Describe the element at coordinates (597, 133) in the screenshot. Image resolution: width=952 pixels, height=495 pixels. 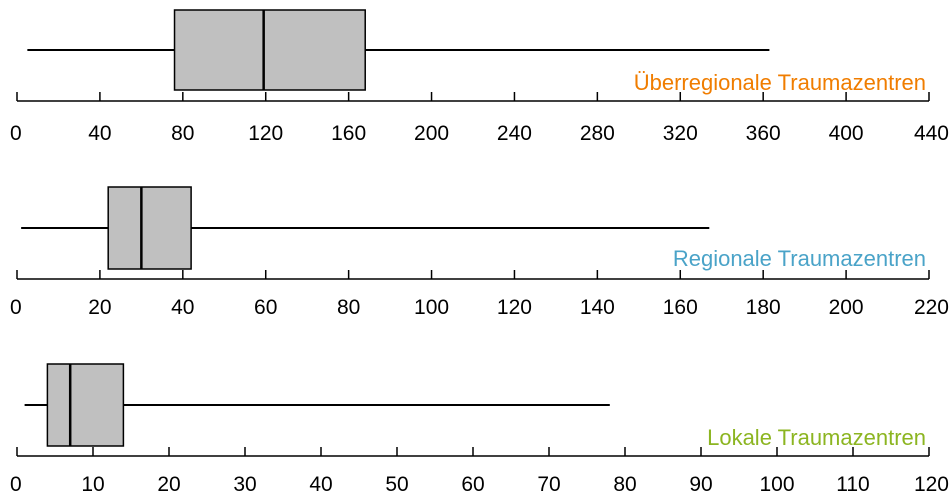
I see `x-tick-label: 280` at that location.